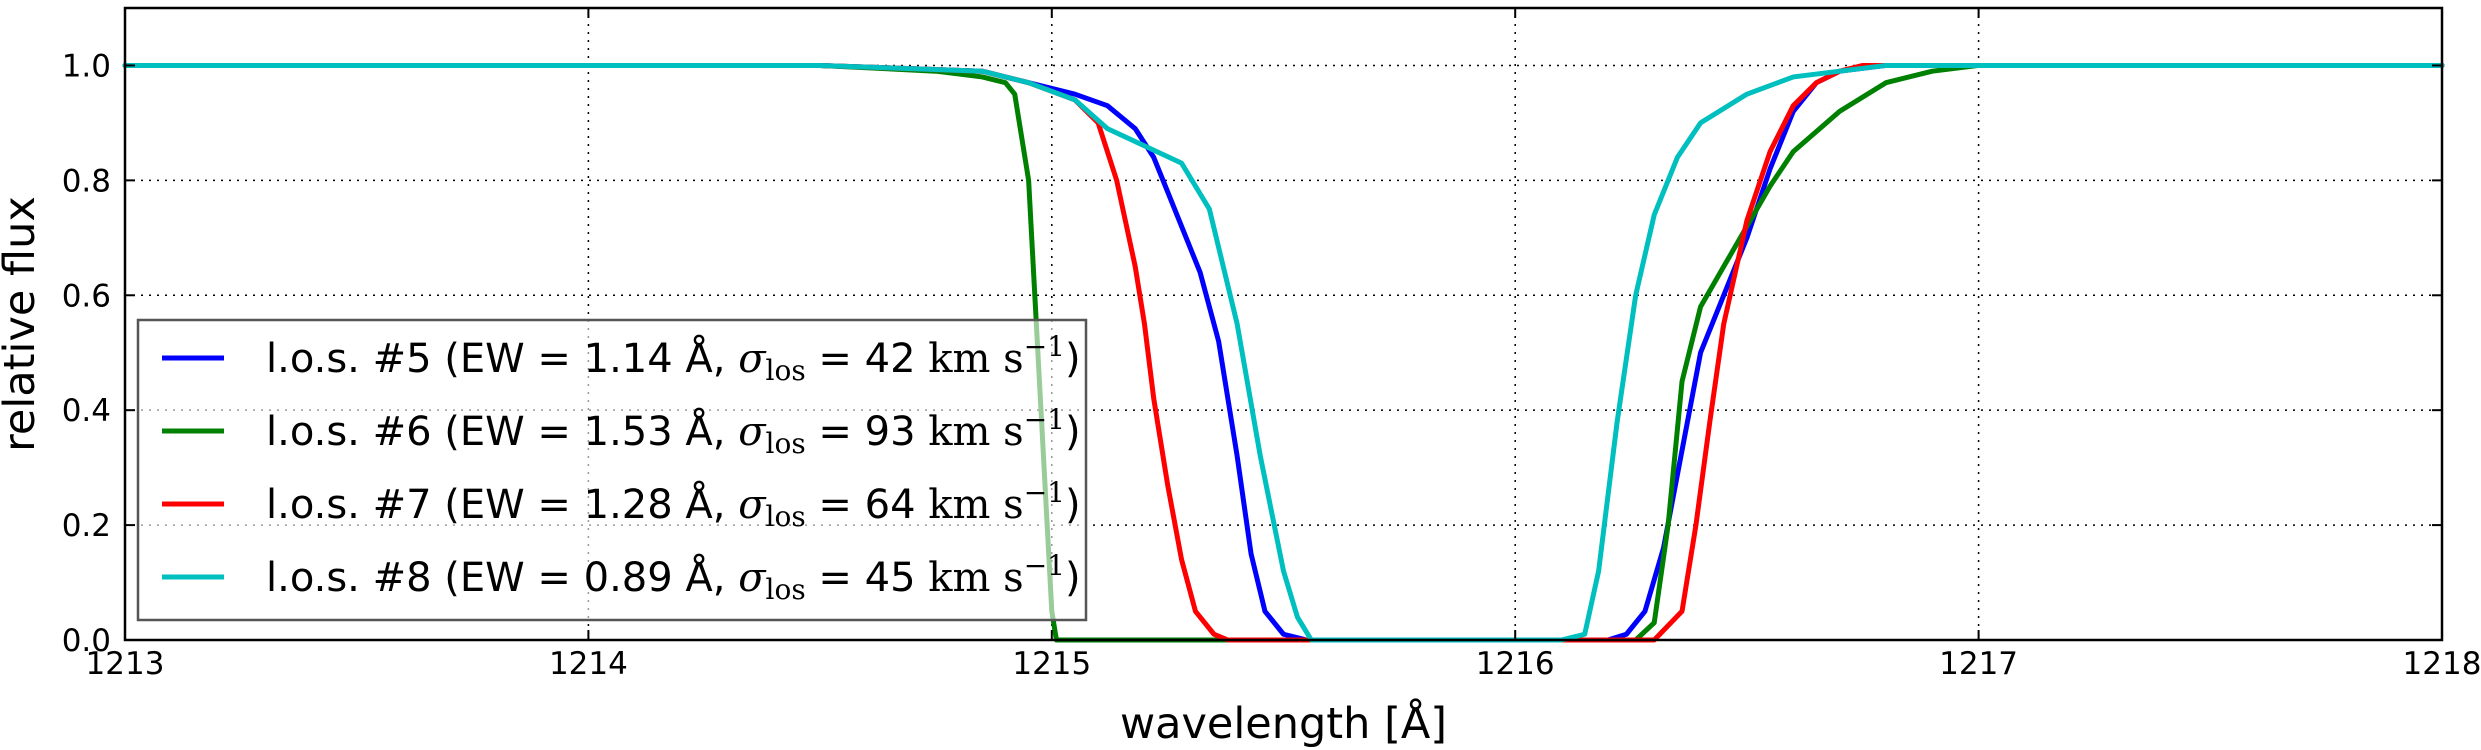 This screenshot has height=750, width=2481. Describe the element at coordinates (86, 66) in the screenshot. I see `y-tick-label: 1.0` at that location.